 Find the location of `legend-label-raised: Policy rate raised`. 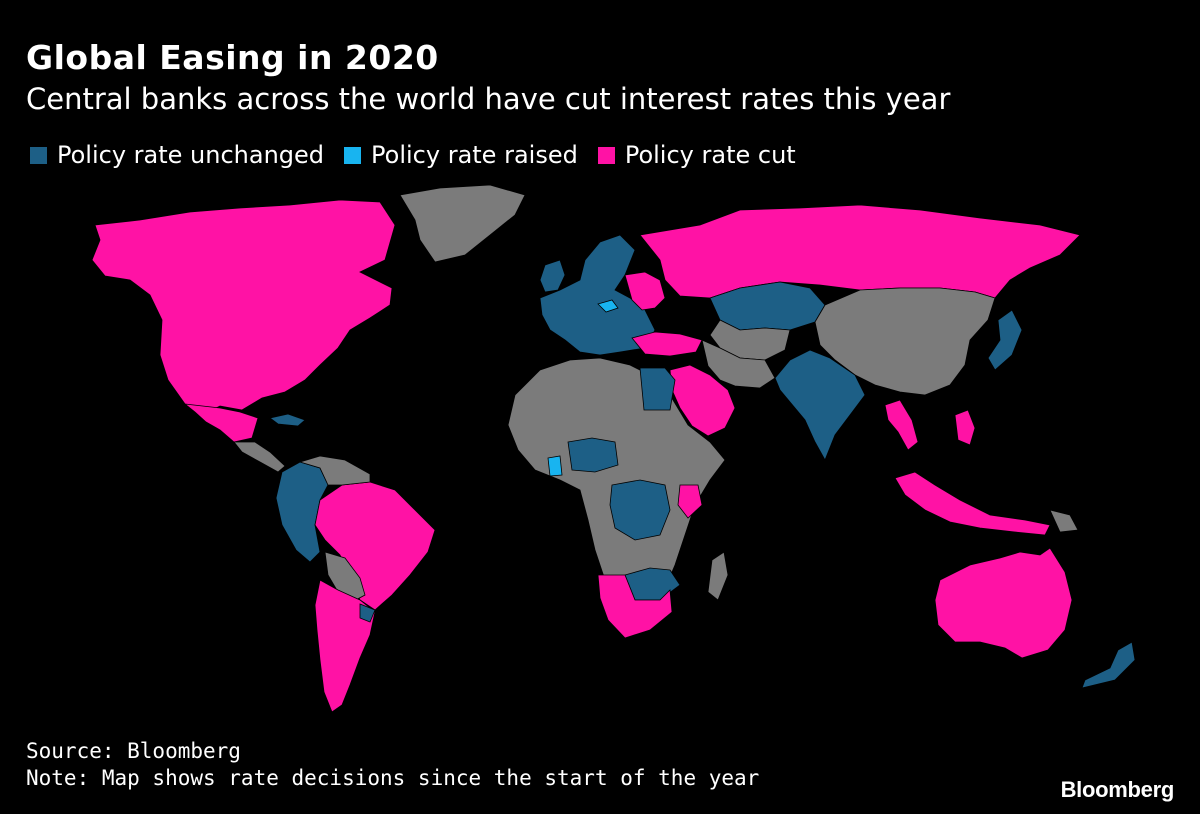

legend-label-raised: Policy rate raised is located at coordinates (474, 155).